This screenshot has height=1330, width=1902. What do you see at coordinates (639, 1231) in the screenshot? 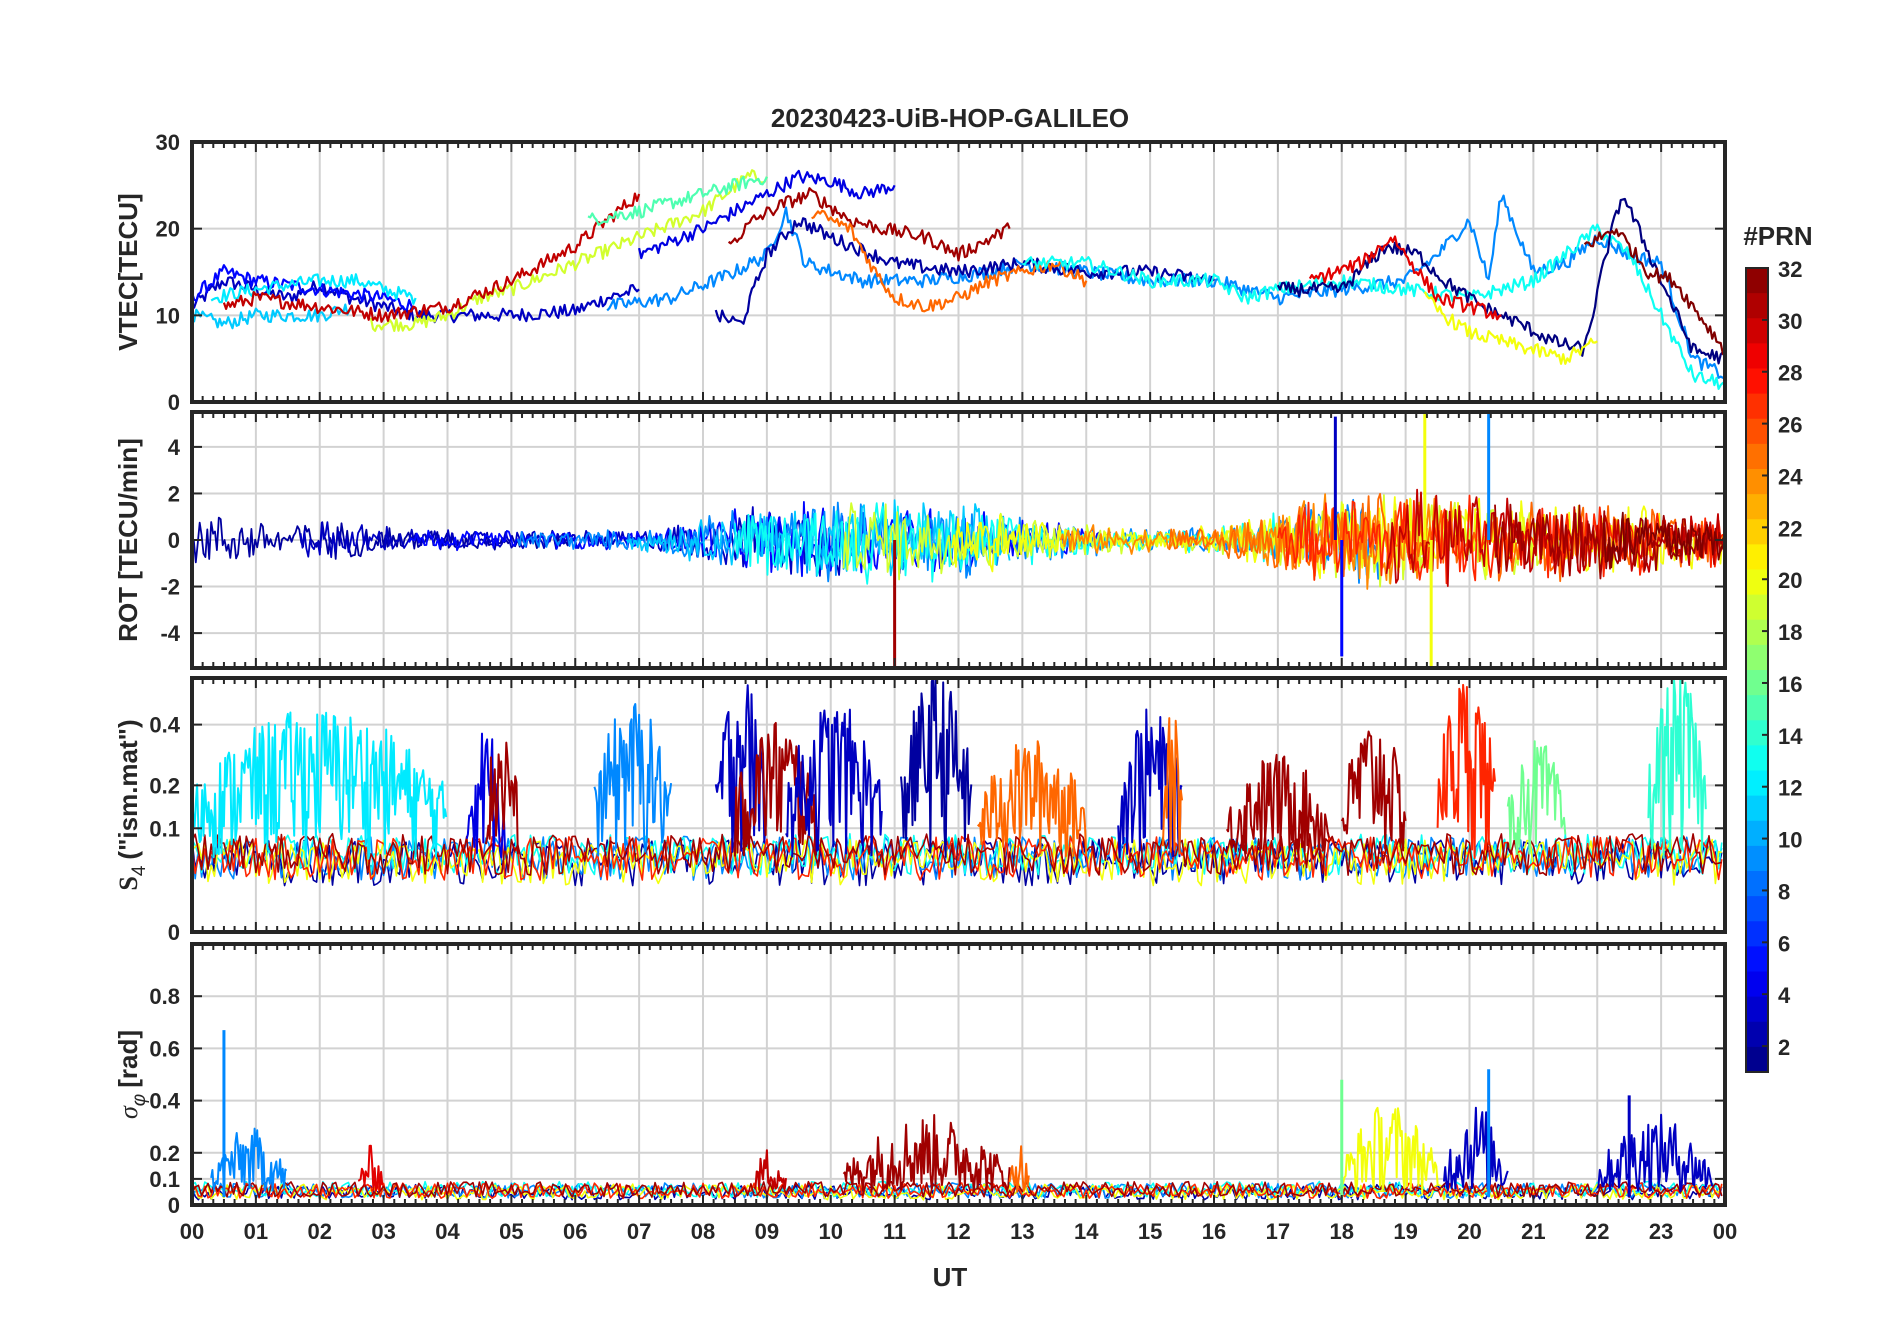
I see `x-tick-label: 07` at bounding box center [639, 1231].